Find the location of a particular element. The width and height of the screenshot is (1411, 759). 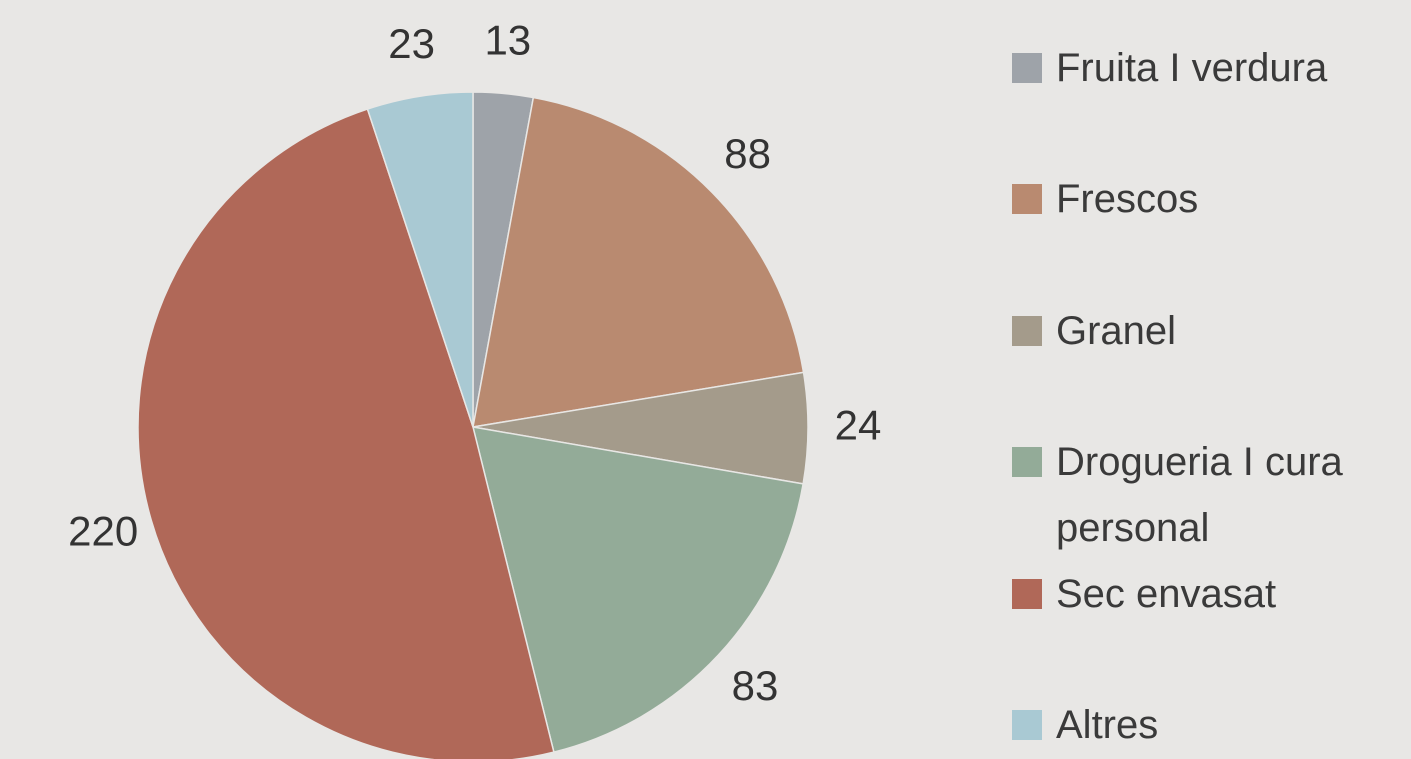

data-label: 83 is located at coordinates (755, 685).